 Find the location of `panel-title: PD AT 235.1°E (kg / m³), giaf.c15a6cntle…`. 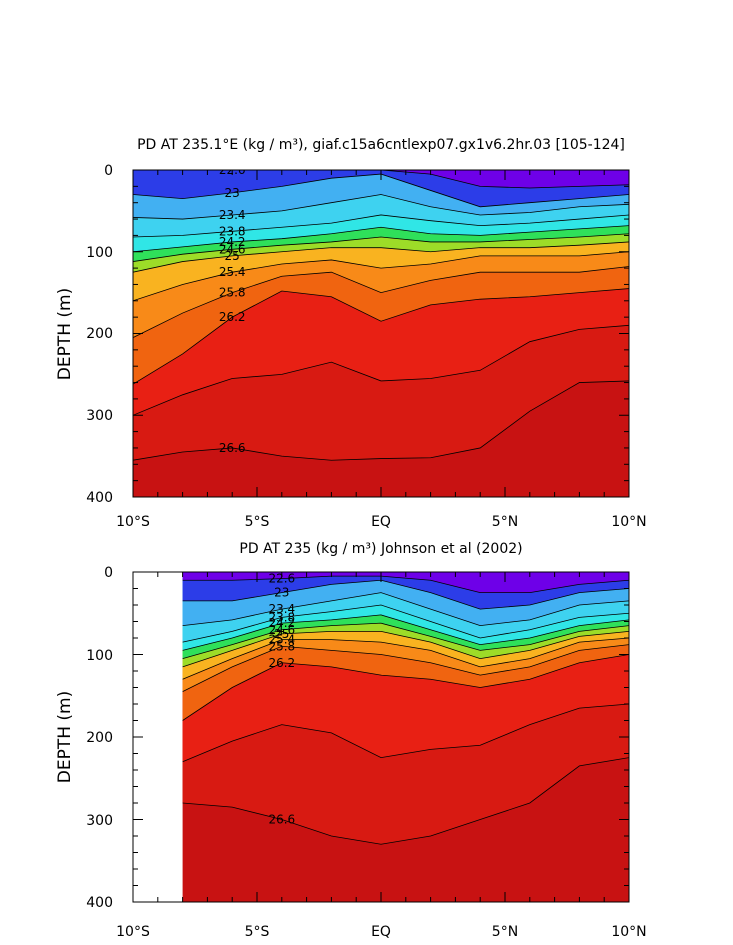

panel-title: PD AT 235.1°E (kg / m³), giaf.c15a6cntle… is located at coordinates (381, 145).